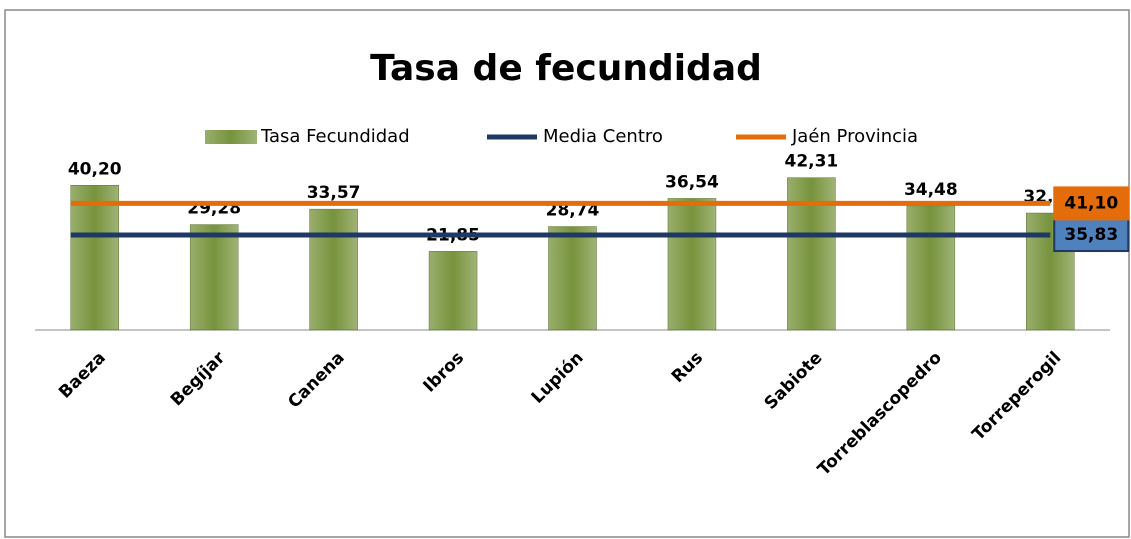  Describe the element at coordinates (931, 190) in the screenshot. I see `data-label: 34,48` at that location.